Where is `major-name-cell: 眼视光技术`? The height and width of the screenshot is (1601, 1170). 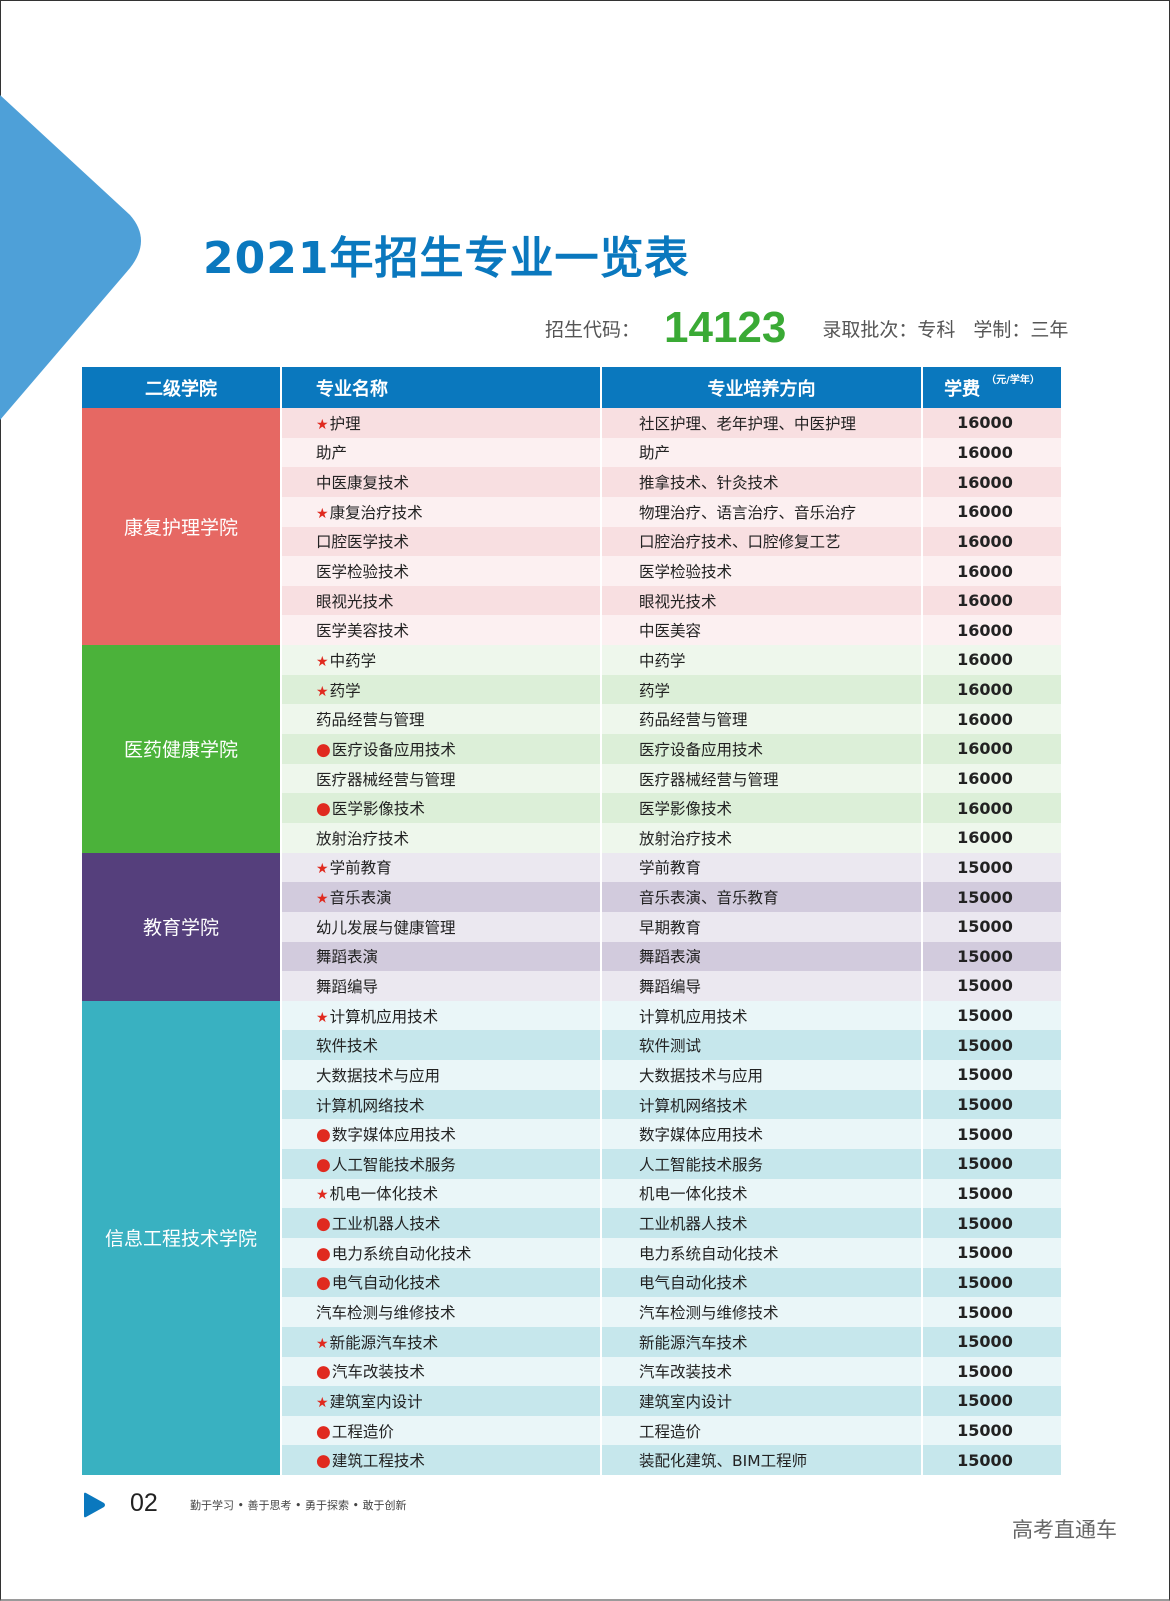
major-name-cell: 眼视光技术 is located at coordinates (441, 600).